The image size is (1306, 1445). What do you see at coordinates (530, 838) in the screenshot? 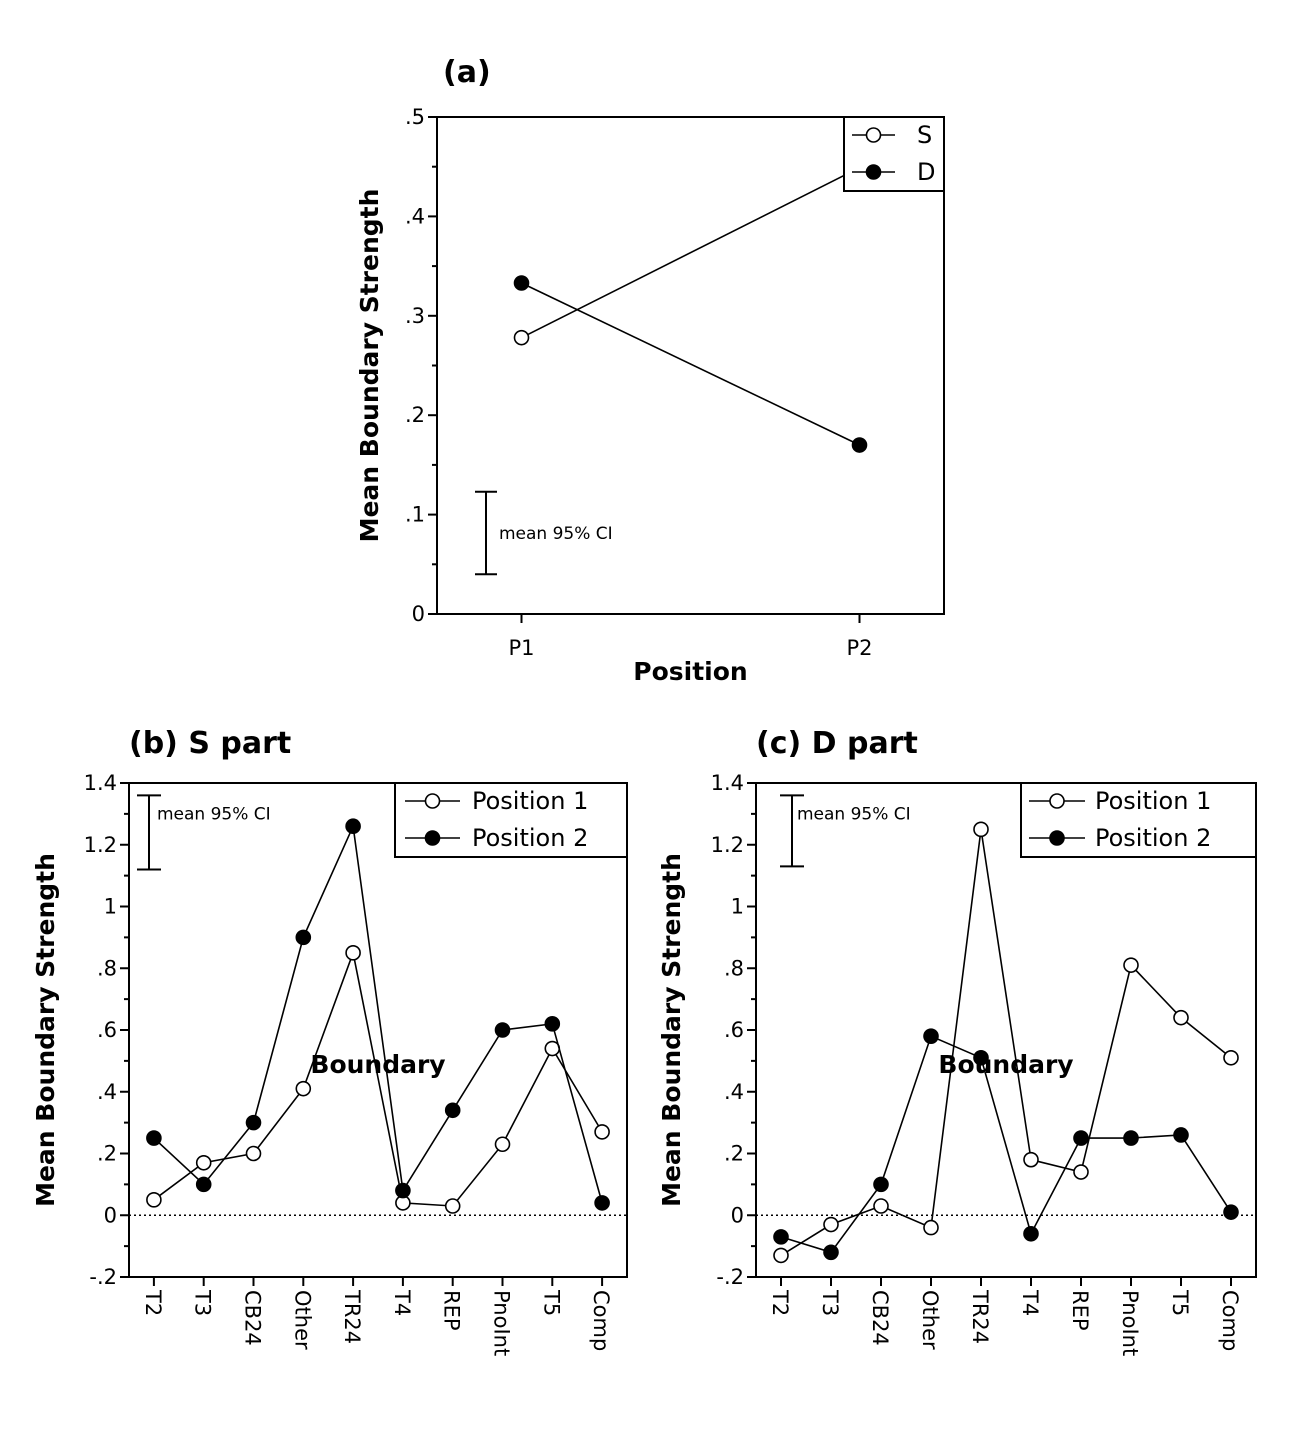
I see `legend-label: Position 2` at bounding box center [530, 838].